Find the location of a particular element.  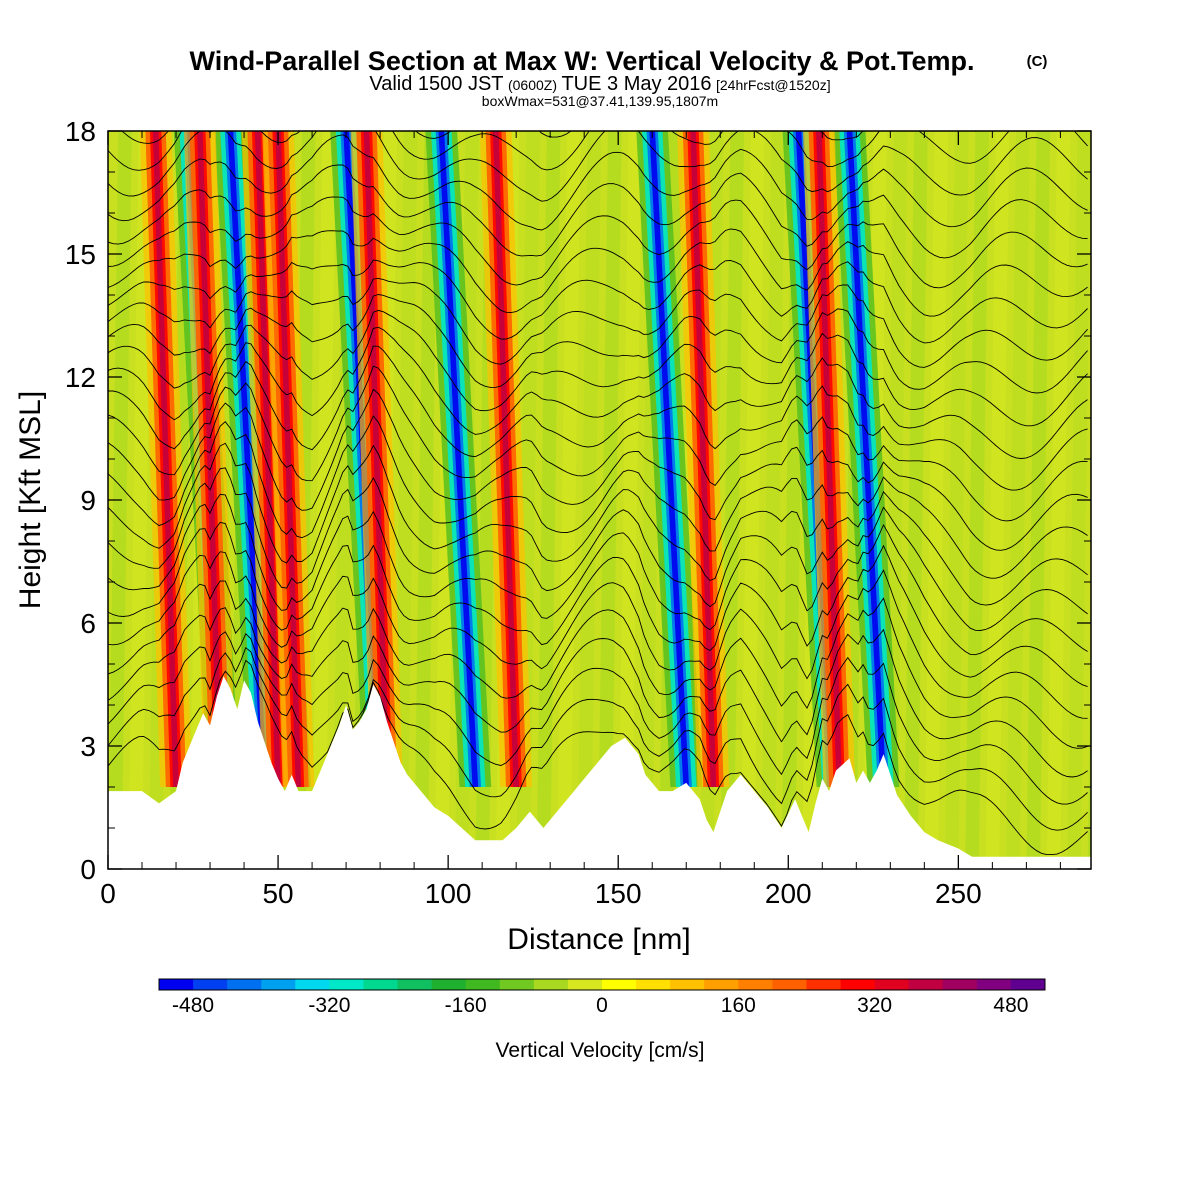

colorbar: -480 -320 -160 0 160 320 480 is located at coordinates (602, 997).